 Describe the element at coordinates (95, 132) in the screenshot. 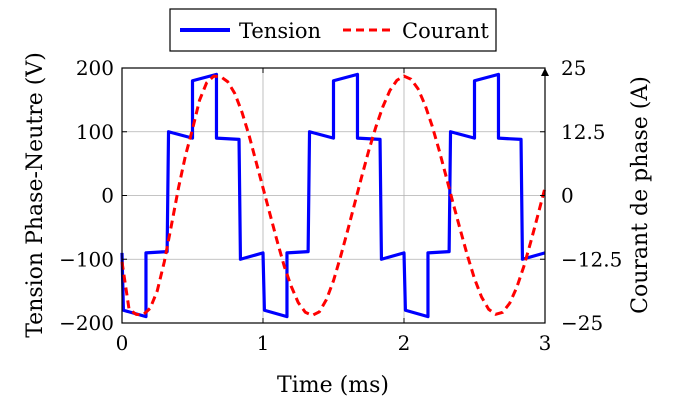

I see `left-y-tick-label: 100` at that location.